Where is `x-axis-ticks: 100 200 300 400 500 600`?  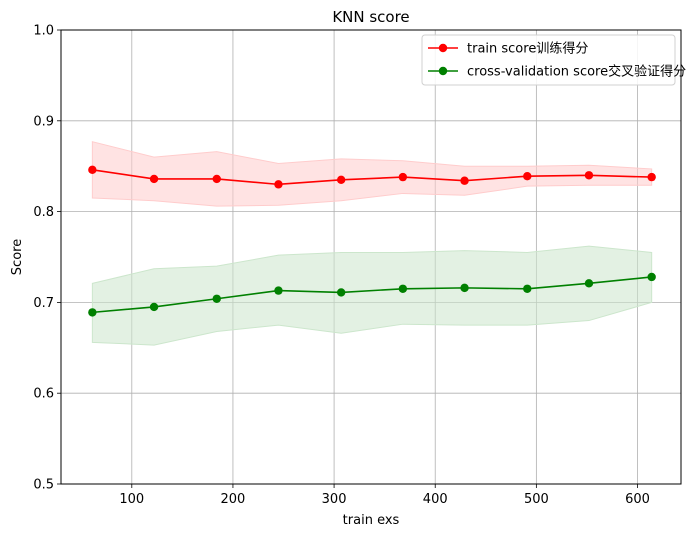 x-axis-ticks: 100 200 300 400 500 600 is located at coordinates (384, 495).